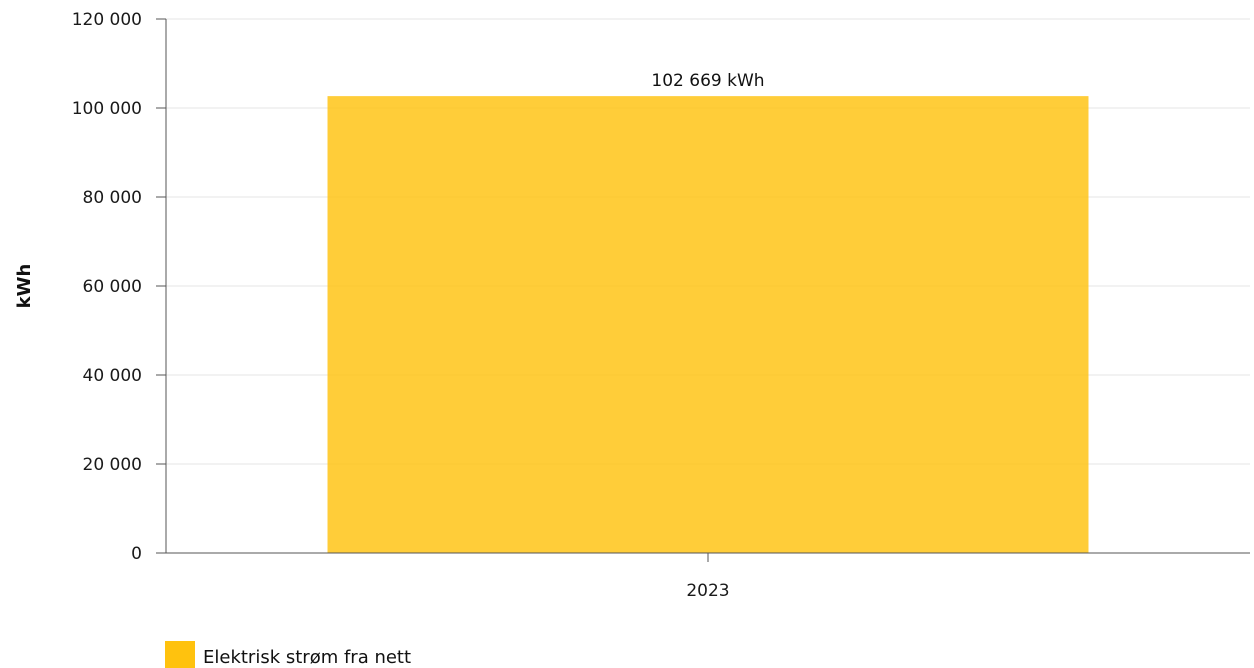 Image resolution: width=1254 pixels, height=668 pixels. I want to click on x-tick-label: 2023, so click(707, 591).